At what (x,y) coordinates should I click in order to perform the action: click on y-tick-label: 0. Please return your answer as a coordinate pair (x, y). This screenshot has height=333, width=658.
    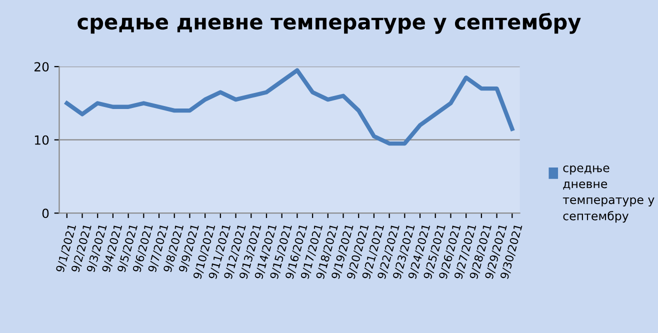
    Looking at the image, I should click on (45, 213).